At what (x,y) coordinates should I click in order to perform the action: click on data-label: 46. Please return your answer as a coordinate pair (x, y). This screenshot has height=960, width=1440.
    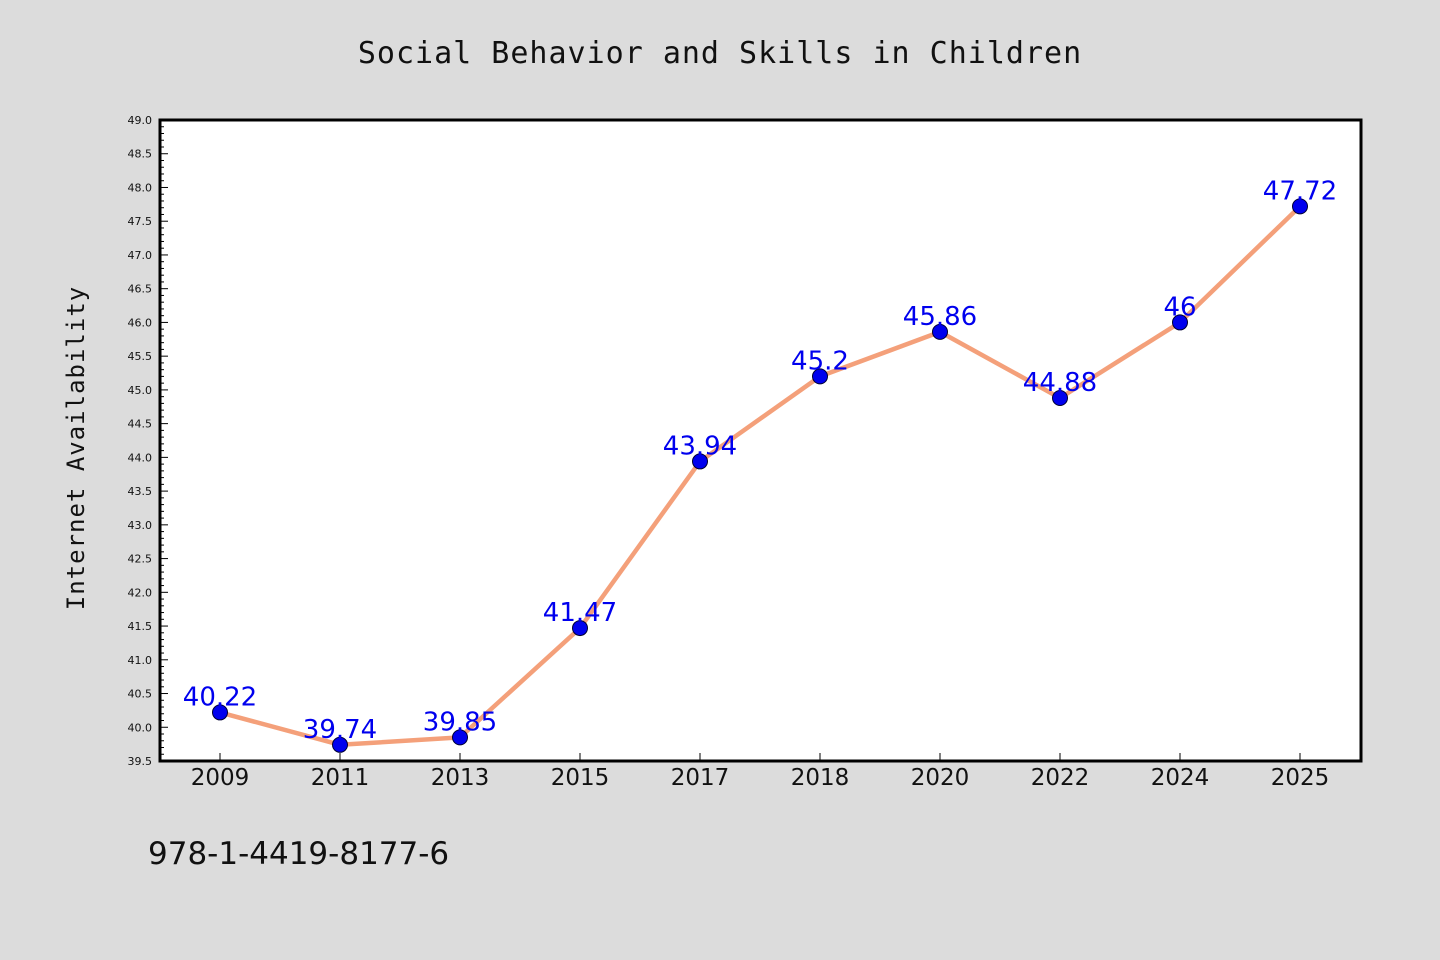
    Looking at the image, I should click on (1179, 307).